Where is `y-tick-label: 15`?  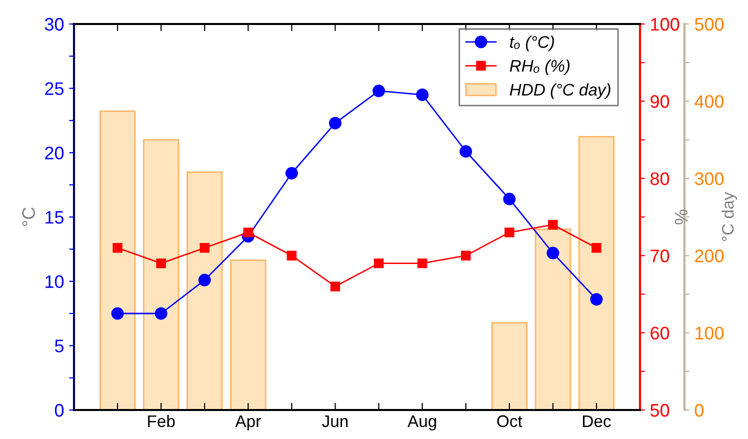 y-tick-label: 15 is located at coordinates (55, 217).